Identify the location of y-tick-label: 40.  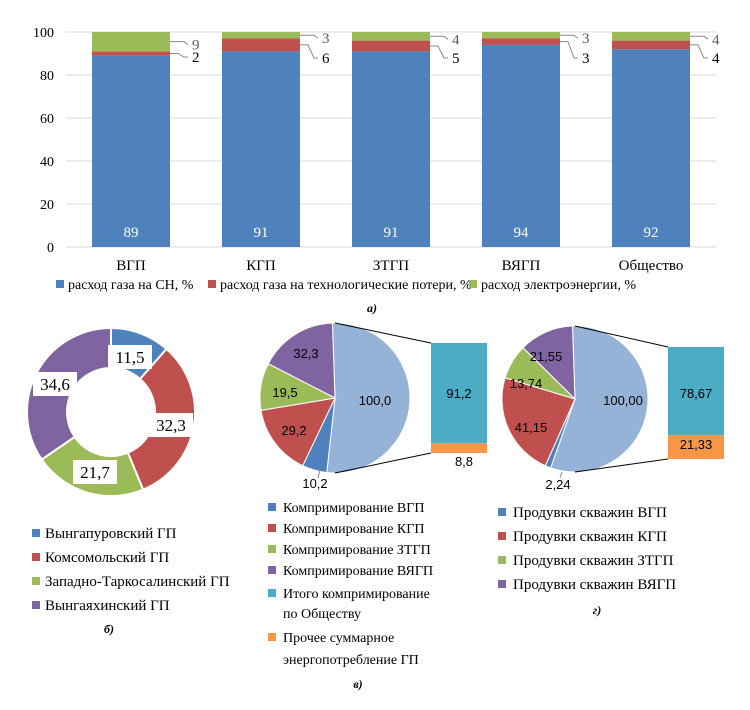
(47, 162).